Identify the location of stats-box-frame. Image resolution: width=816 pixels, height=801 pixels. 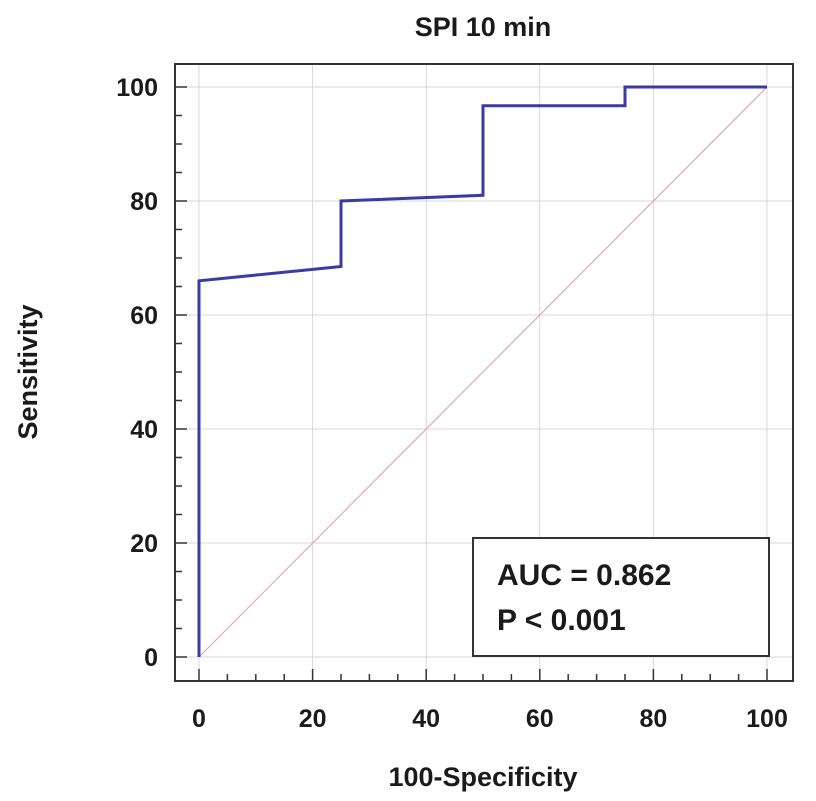
(621, 597).